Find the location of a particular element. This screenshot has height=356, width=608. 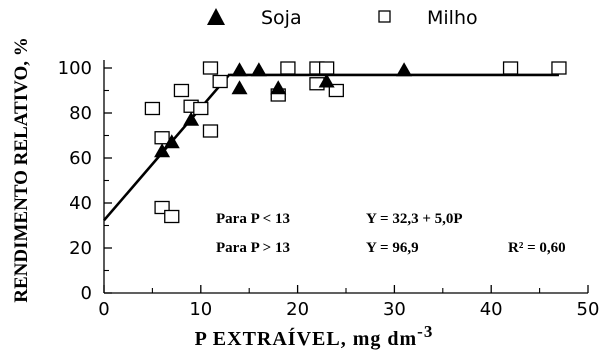

legend-milho-marker is located at coordinates (384, 16).